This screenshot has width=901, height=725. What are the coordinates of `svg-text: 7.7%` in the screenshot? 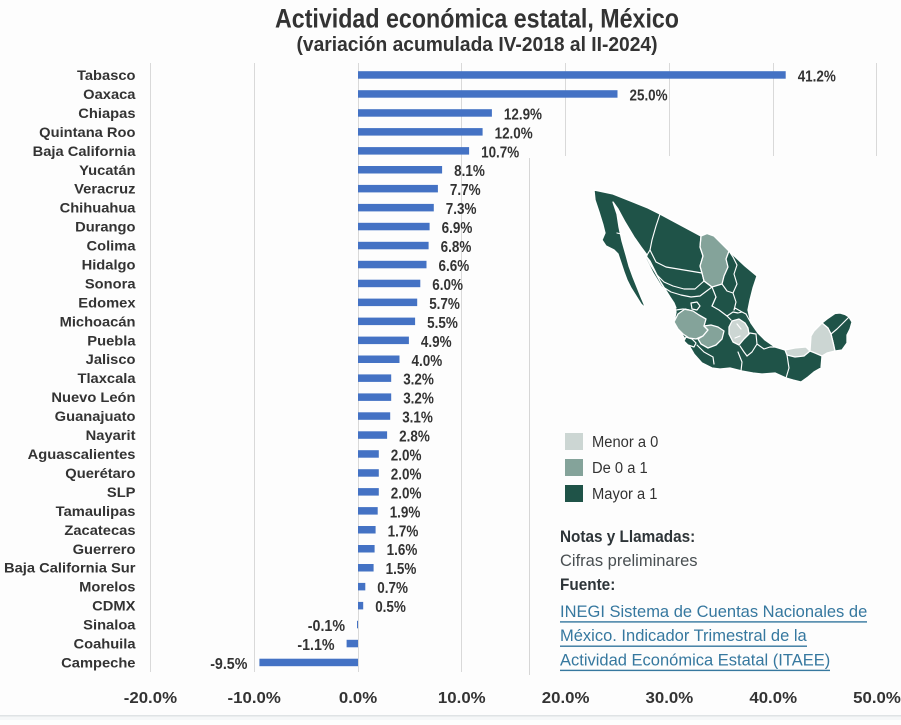 It's located at (465, 190).